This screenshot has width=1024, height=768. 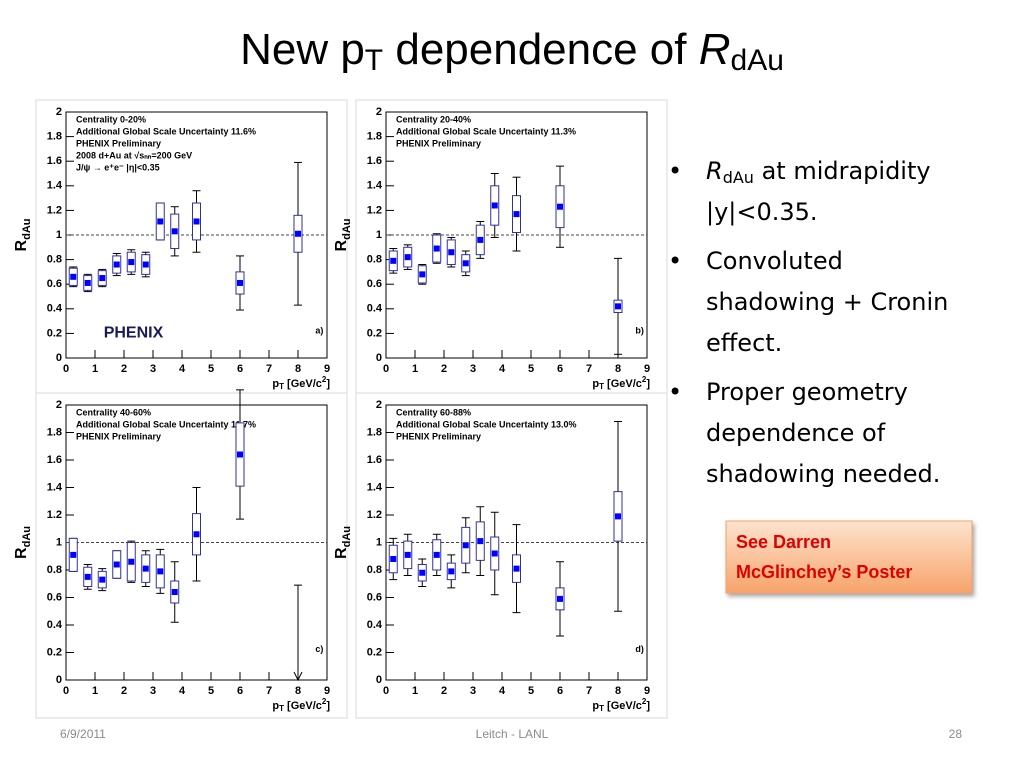 I want to click on x-label-sup: 2, so click(x=324, y=379).